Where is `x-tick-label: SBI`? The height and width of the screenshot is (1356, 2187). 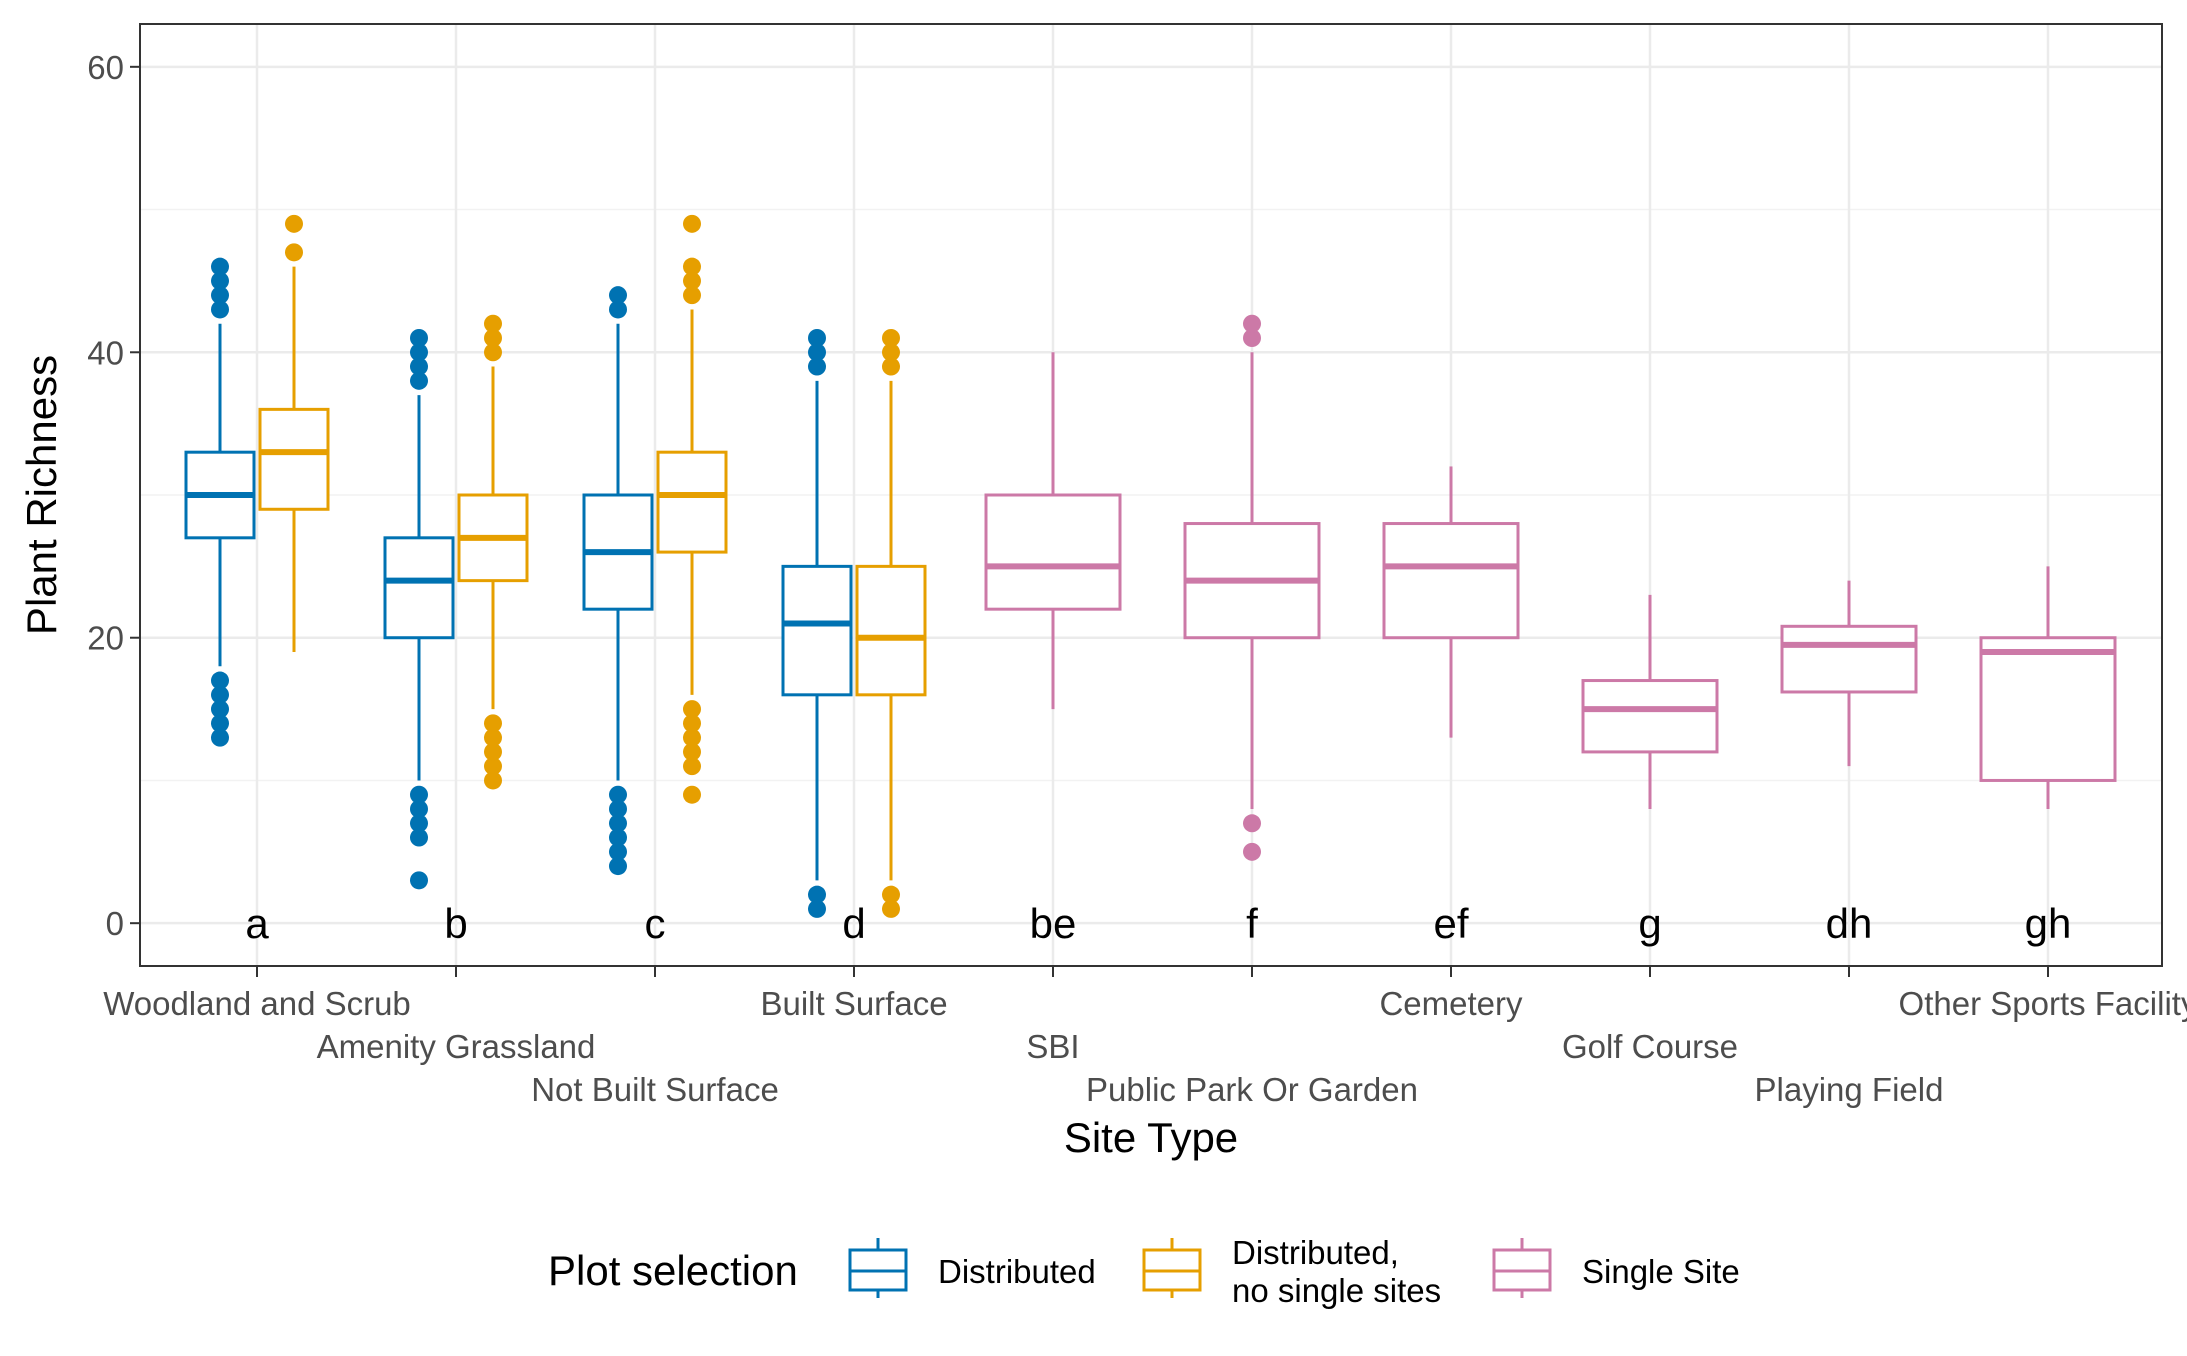
x-tick-label: SBI is located at coordinates (1052, 1046).